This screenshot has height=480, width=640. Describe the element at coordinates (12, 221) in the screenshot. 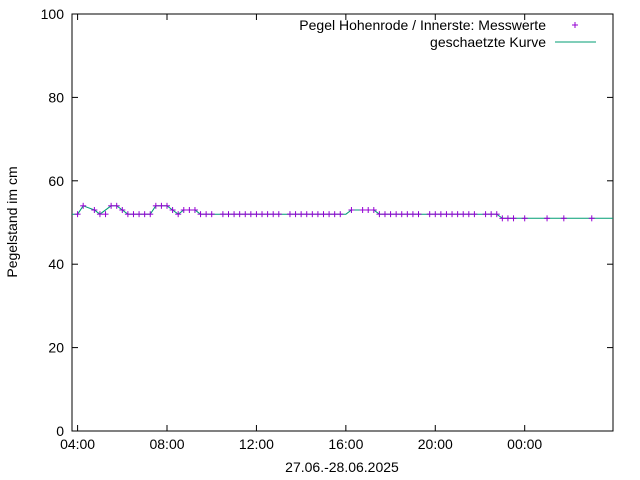

I see `y-axis-label: Pegelstand im cm` at that location.